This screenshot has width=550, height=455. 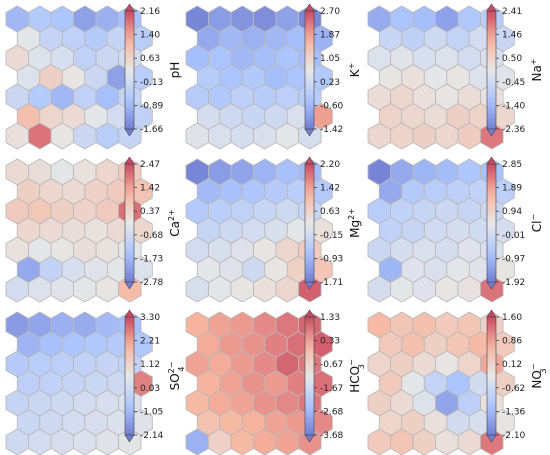 I want to click on colorbar-tick-label: -1.42, so click(x=331, y=130).